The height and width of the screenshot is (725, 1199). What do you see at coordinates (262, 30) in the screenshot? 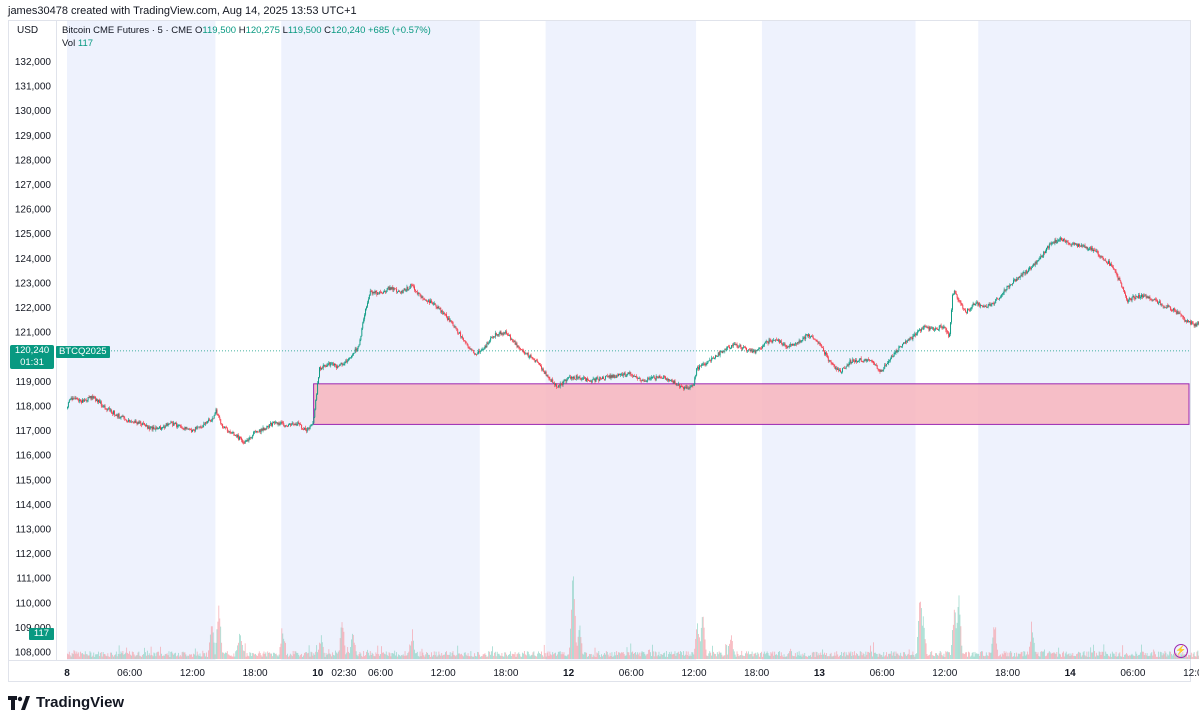
I see `legend-high: 120,275` at bounding box center [262, 30].